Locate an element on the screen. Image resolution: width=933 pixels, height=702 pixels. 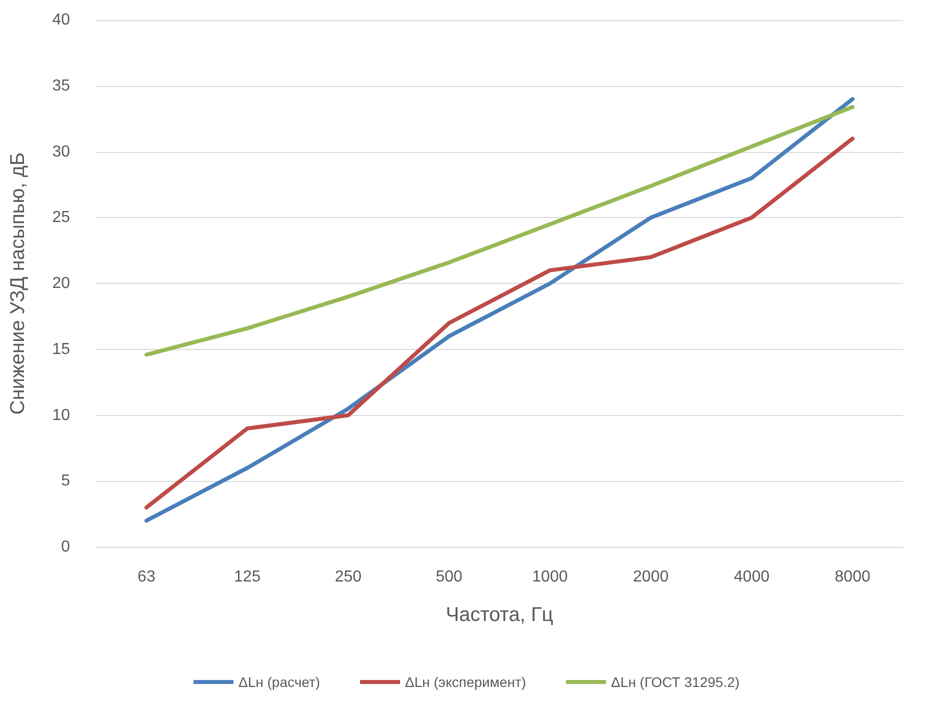
y-tick-label: 20 is located at coordinates (61, 283).